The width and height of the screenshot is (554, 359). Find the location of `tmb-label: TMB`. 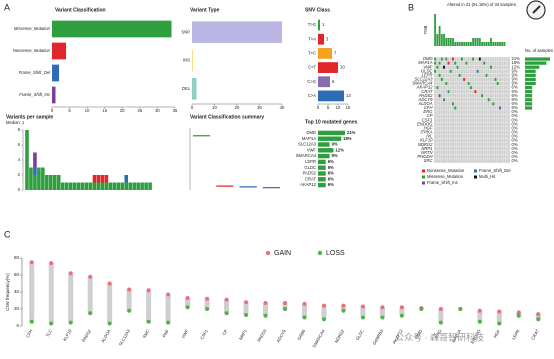

tmb-label: TMB is located at coordinates (425, 29).